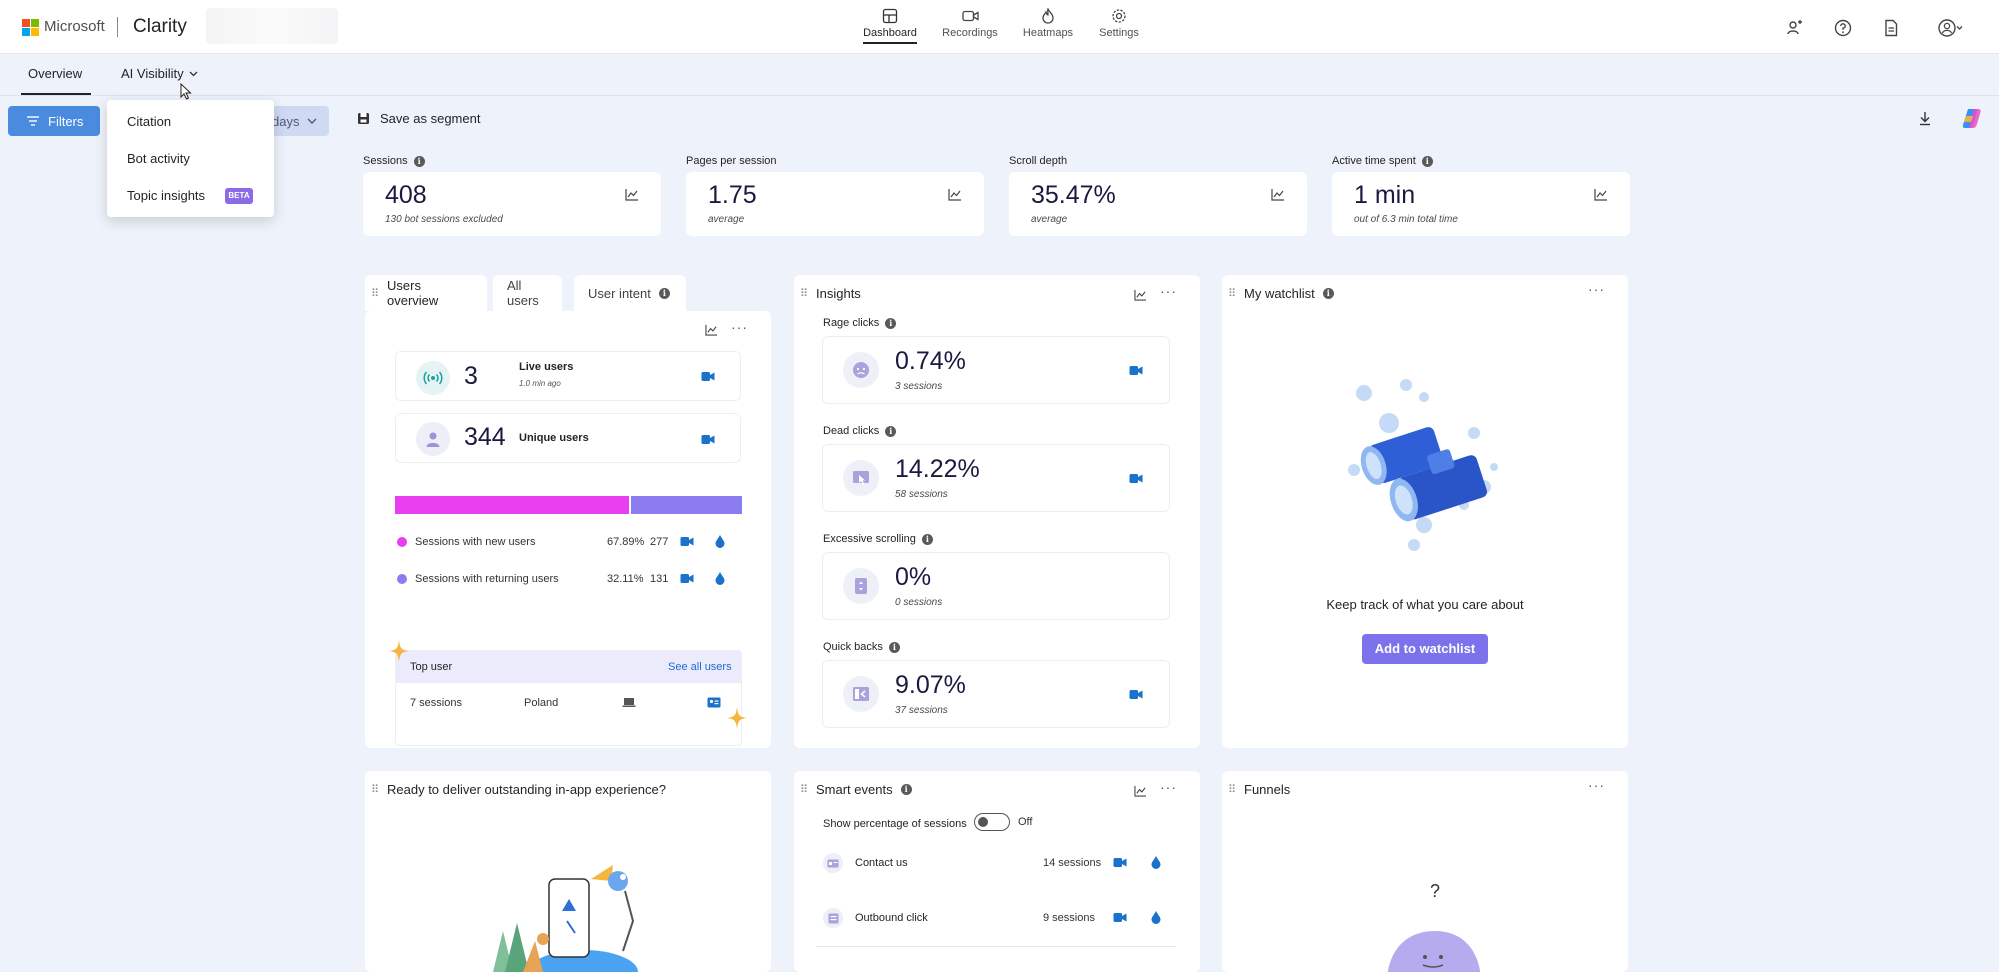 This screenshot has width=1999, height=972. Describe the element at coordinates (1425, 649) in the screenshot. I see `add-to-watchlist-button: Add to watchlist` at that location.